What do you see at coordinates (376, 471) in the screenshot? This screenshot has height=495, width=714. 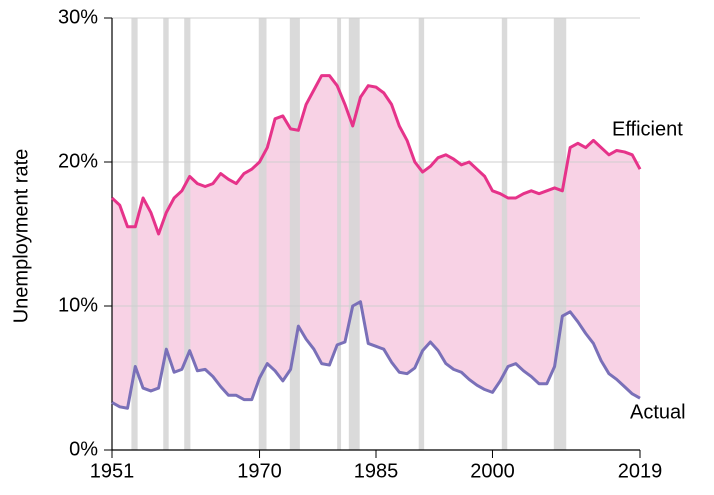 I see `x-tick-label: 1985` at bounding box center [376, 471].